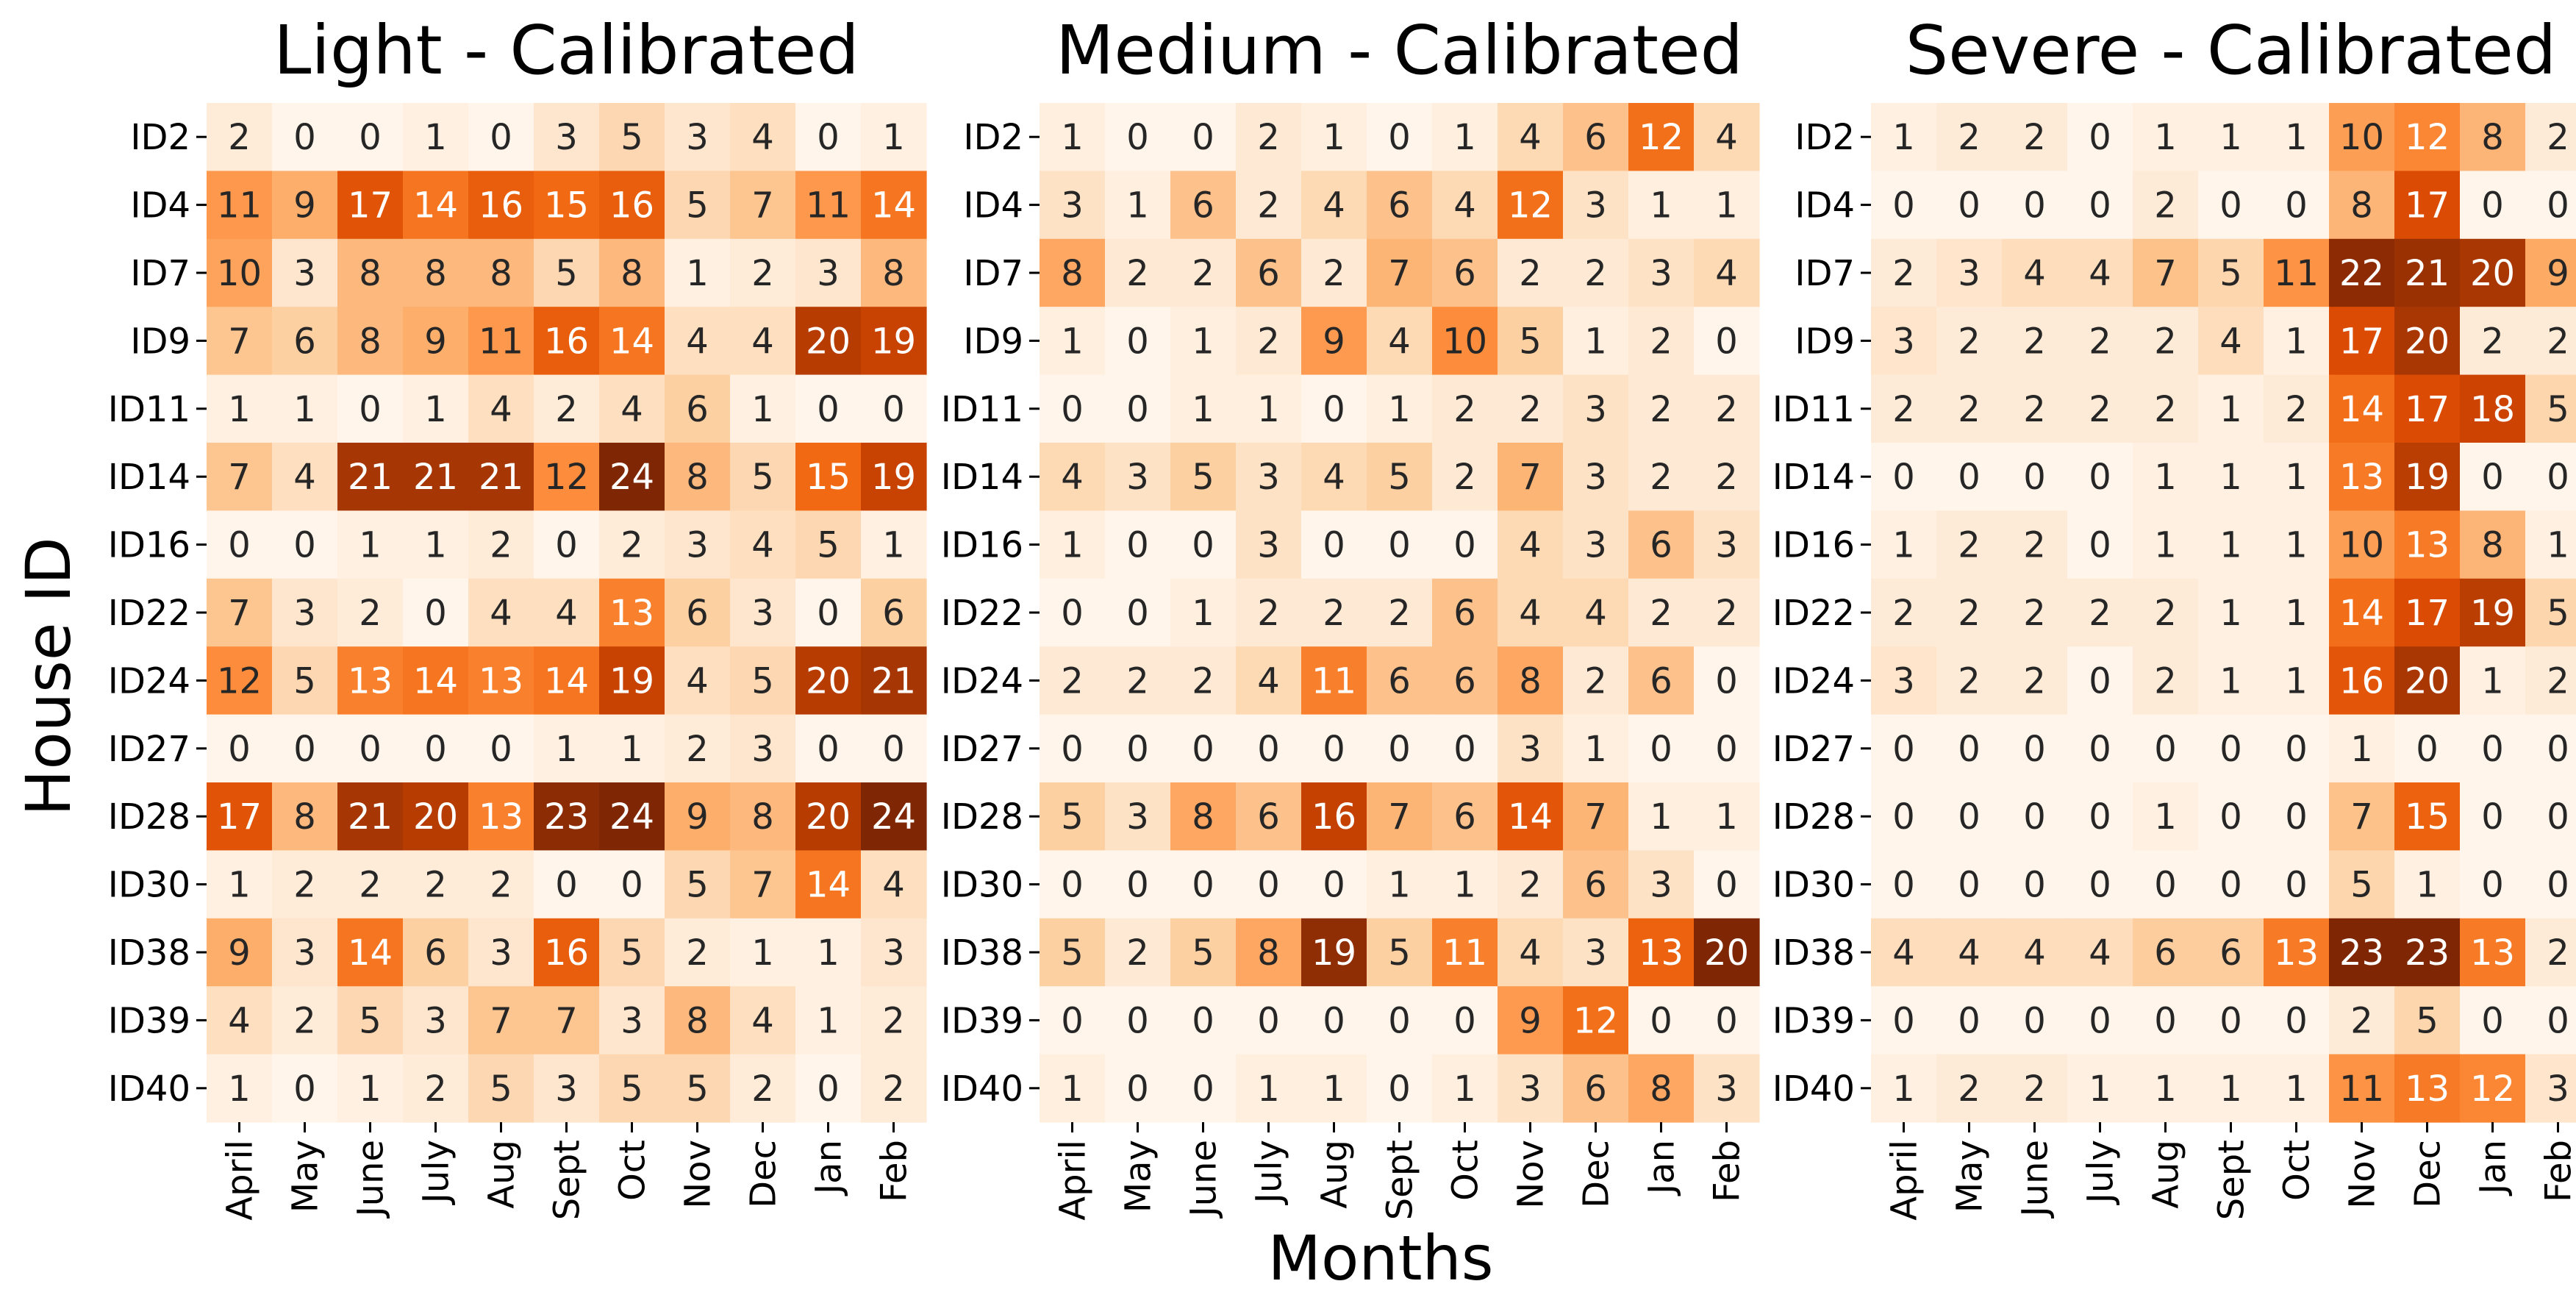  Describe the element at coordinates (149, 545) in the screenshot. I see `y-tick-label: ID16` at that location.